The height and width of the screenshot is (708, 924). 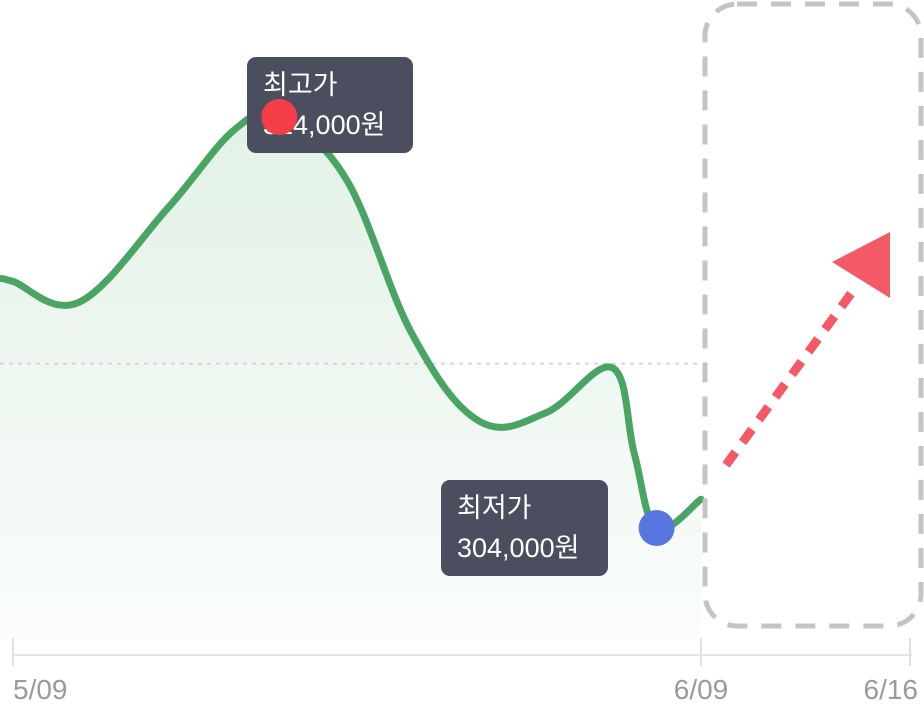 What do you see at coordinates (524, 528) in the screenshot?
I see `low-price-tooltip: 최저가 304,000원` at bounding box center [524, 528].